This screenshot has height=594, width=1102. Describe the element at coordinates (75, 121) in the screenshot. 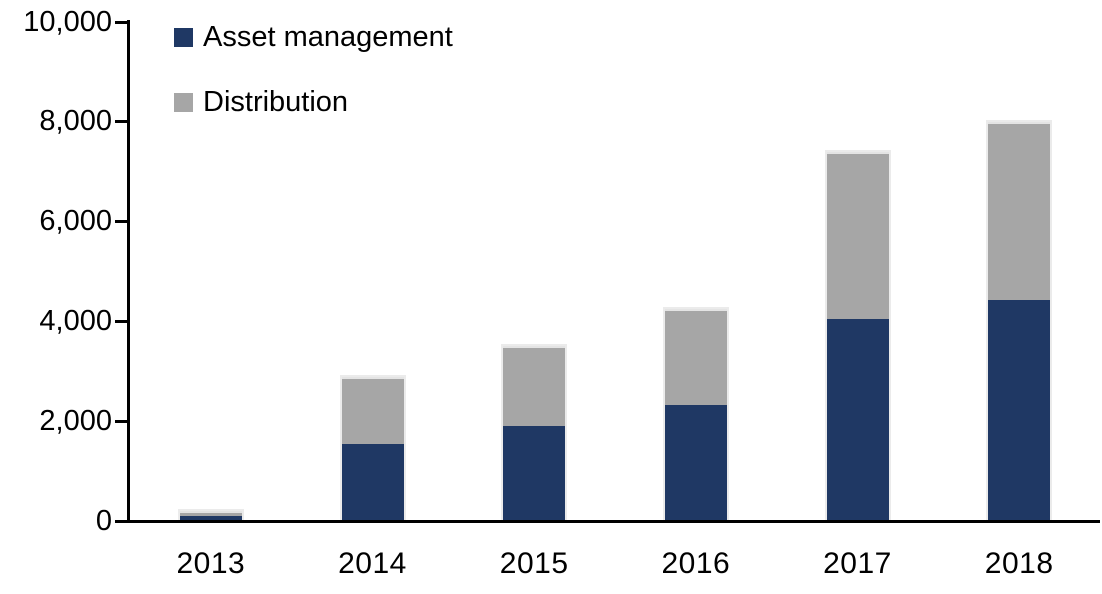

I see `y-tick-label: 8,000` at that location.